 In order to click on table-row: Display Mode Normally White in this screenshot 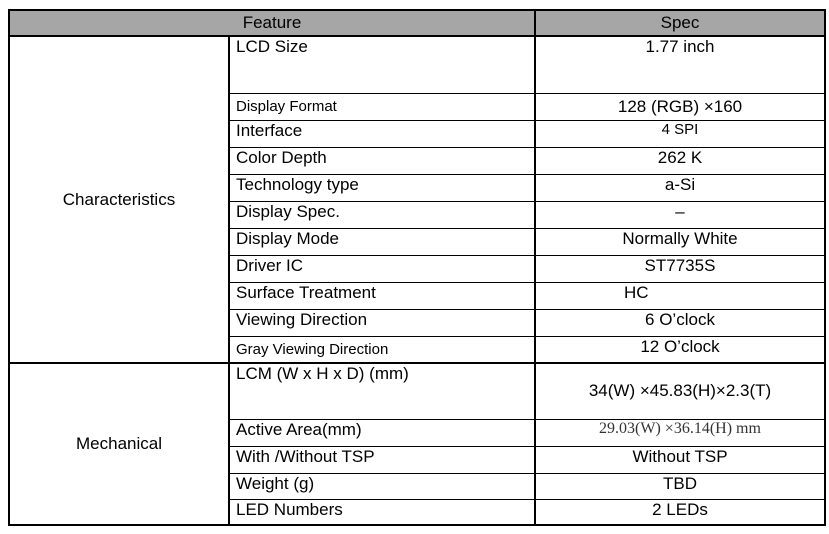, I will do `click(417, 241)`.